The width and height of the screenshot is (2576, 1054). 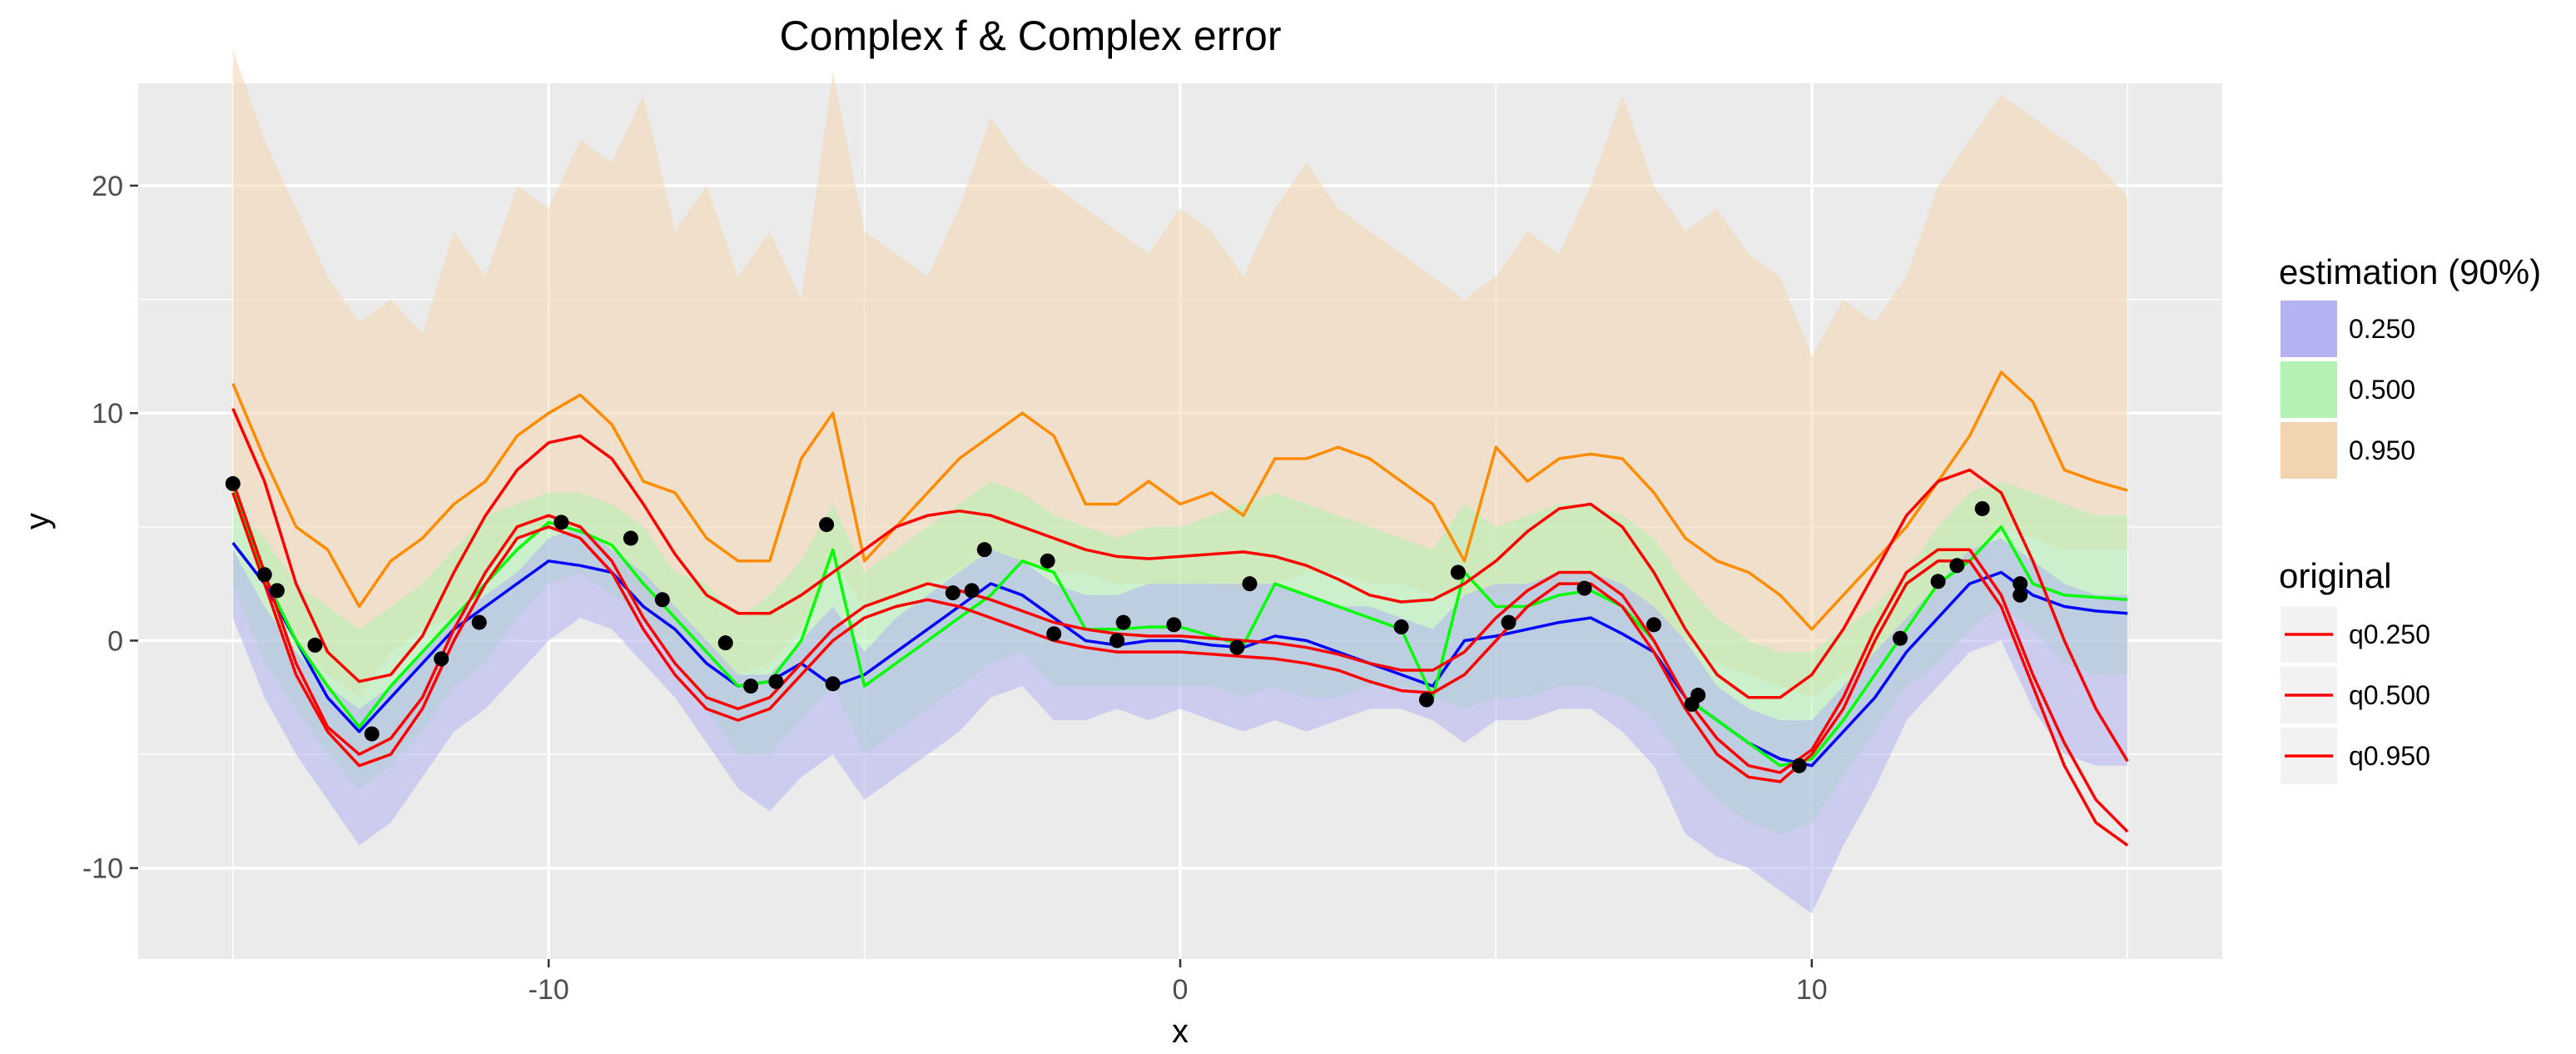 What do you see at coordinates (2389, 695) in the screenshot?
I see `legend-label-q0500: q0.500` at bounding box center [2389, 695].